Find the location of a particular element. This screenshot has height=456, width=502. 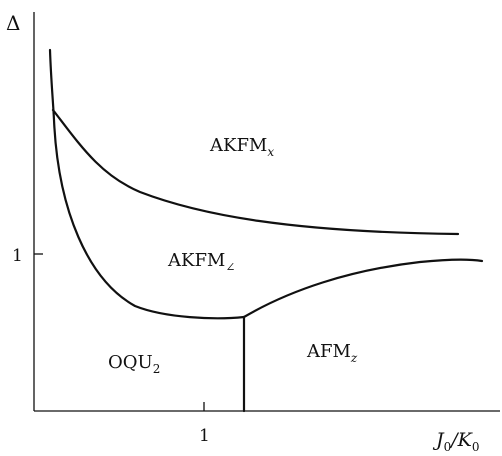

region-label-akfm-x: AKFMx is located at coordinates (241, 147).